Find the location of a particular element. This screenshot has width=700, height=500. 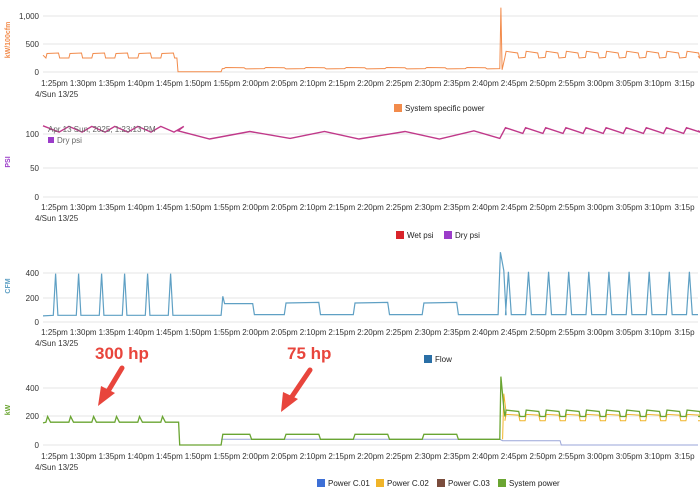

series-line-power-c02 is located at coordinates (601, 416).